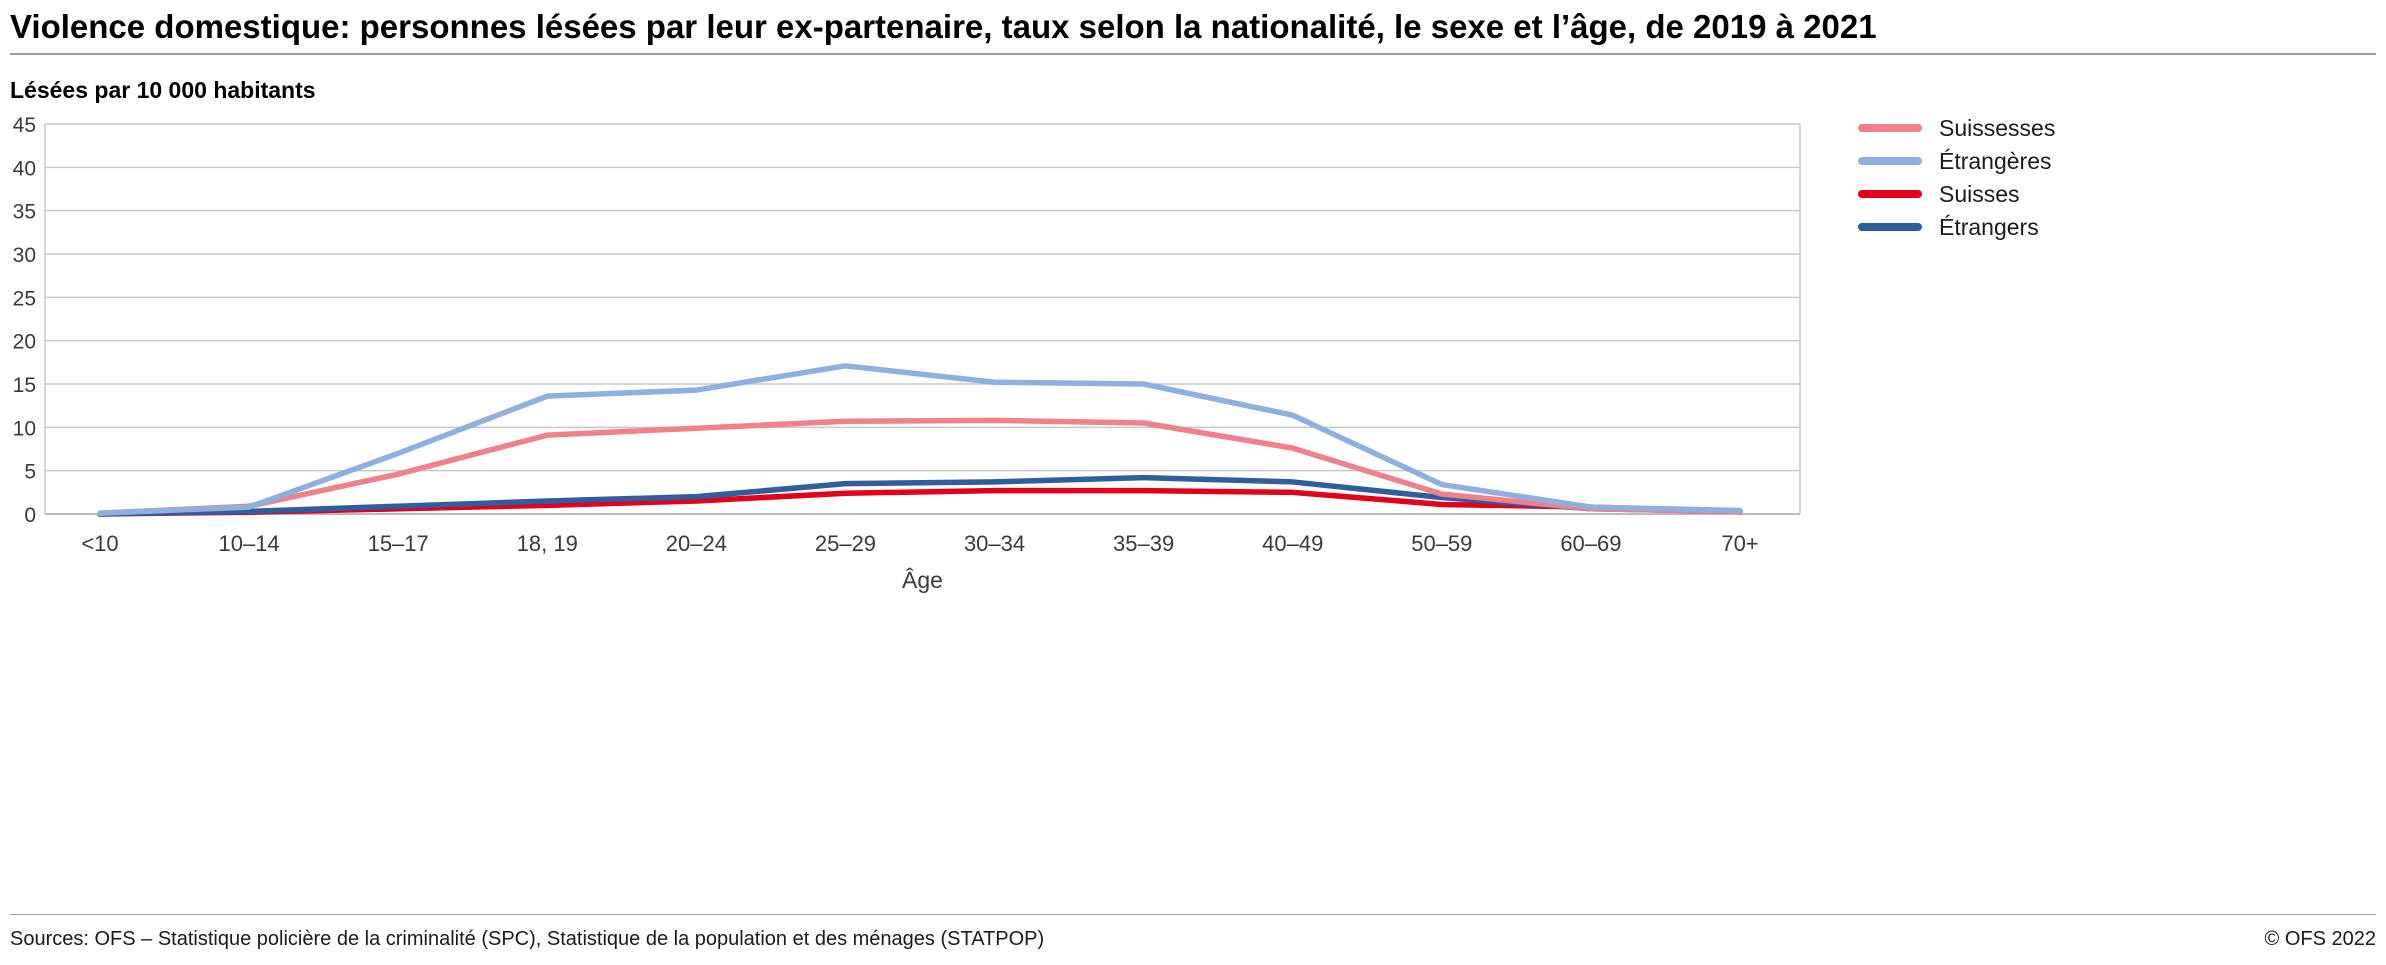 Image resolution: width=2386 pixels, height=965 pixels. I want to click on legend-label-etrangeres: Étrangères, so click(1995, 160).